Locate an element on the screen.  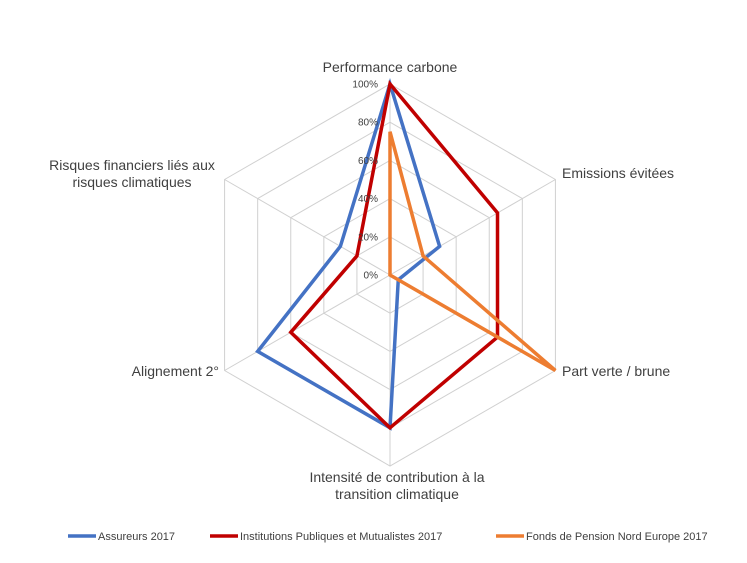
axis-label: Intensité de contribution à la is located at coordinates (396, 477).